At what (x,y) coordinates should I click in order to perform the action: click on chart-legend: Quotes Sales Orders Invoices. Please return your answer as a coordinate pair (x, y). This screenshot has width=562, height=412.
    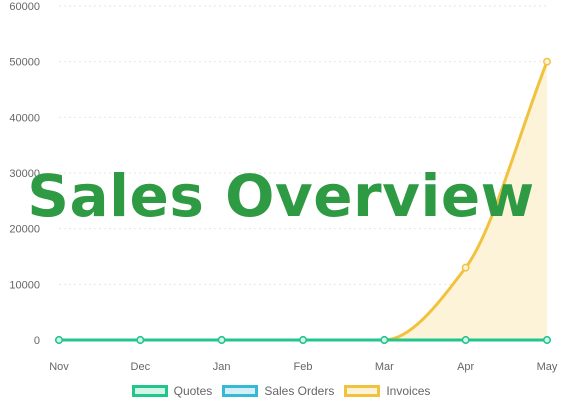
    Looking at the image, I should click on (281, 391).